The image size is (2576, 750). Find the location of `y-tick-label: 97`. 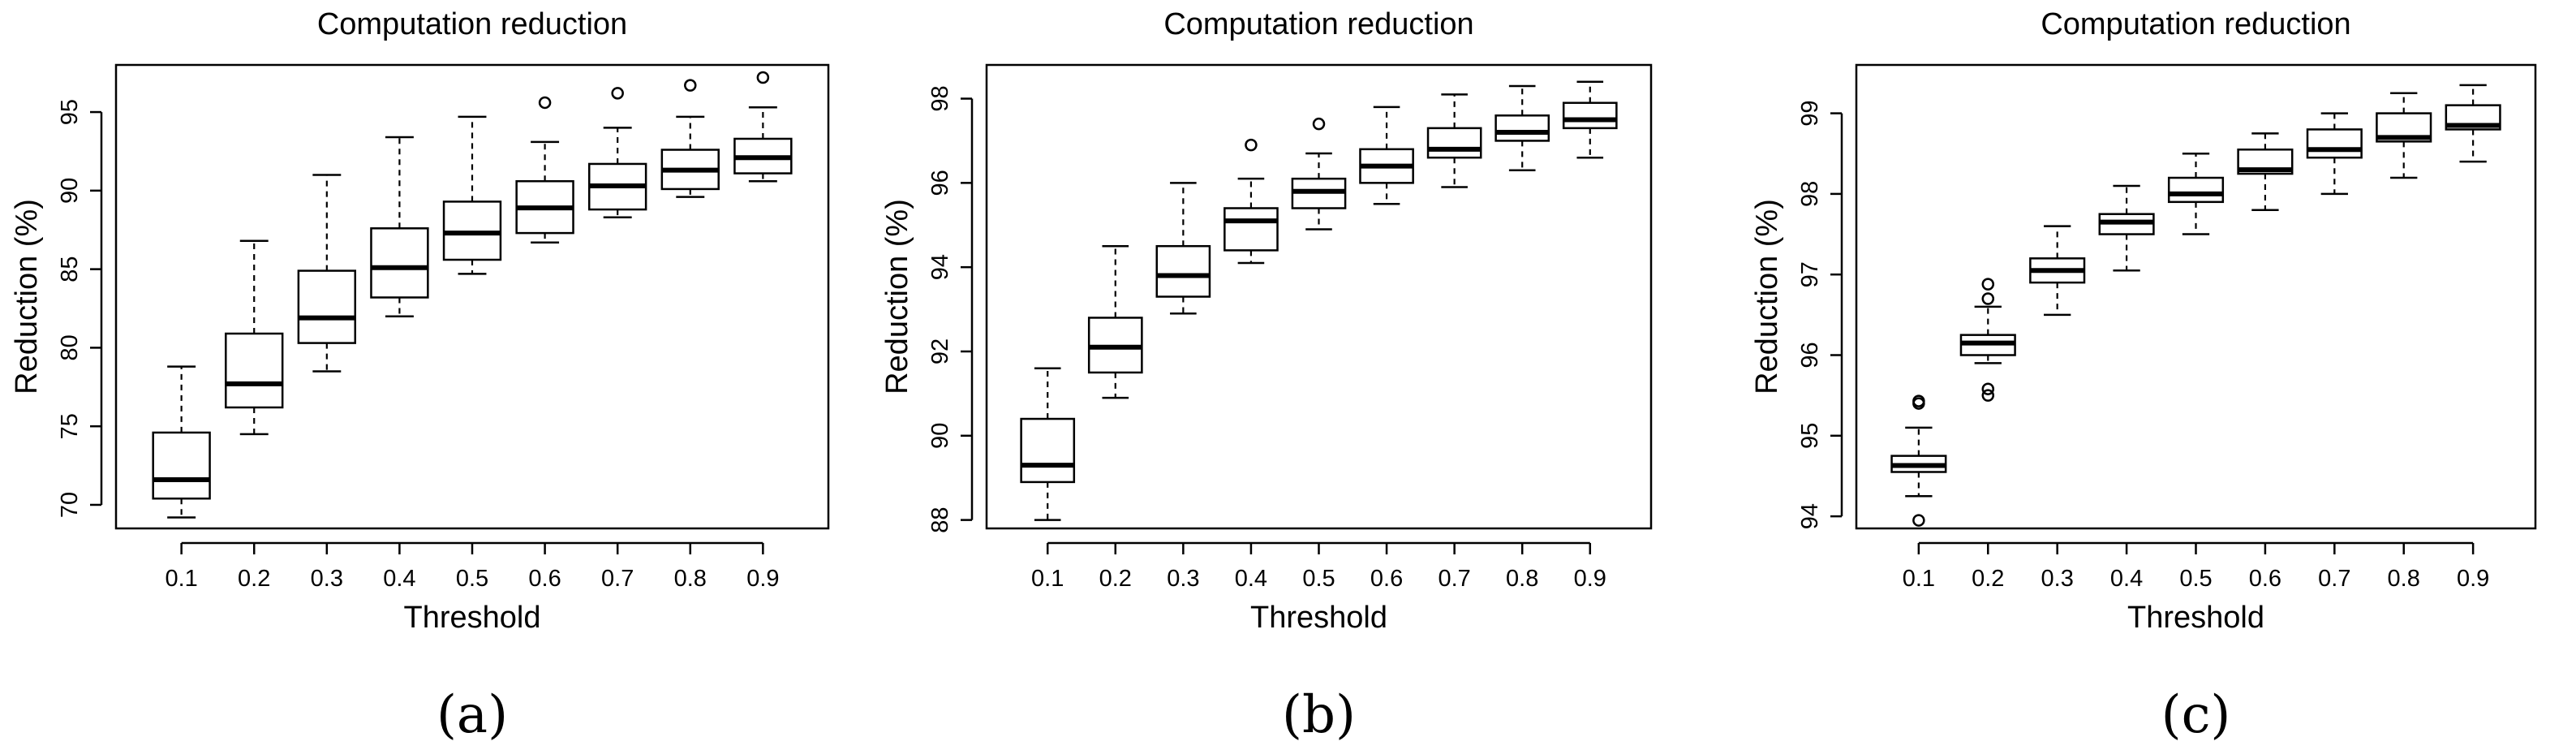

y-tick-label: 97 is located at coordinates (1810, 274).